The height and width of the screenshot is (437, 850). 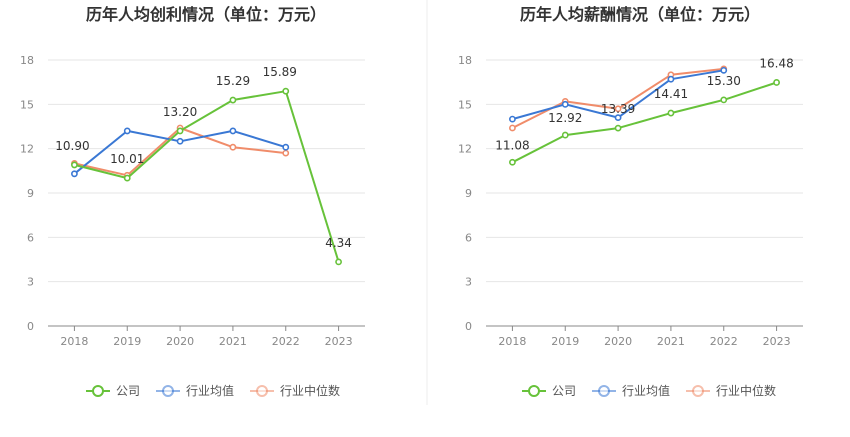 I want to click on data-label: 11.08, so click(x=512, y=145).